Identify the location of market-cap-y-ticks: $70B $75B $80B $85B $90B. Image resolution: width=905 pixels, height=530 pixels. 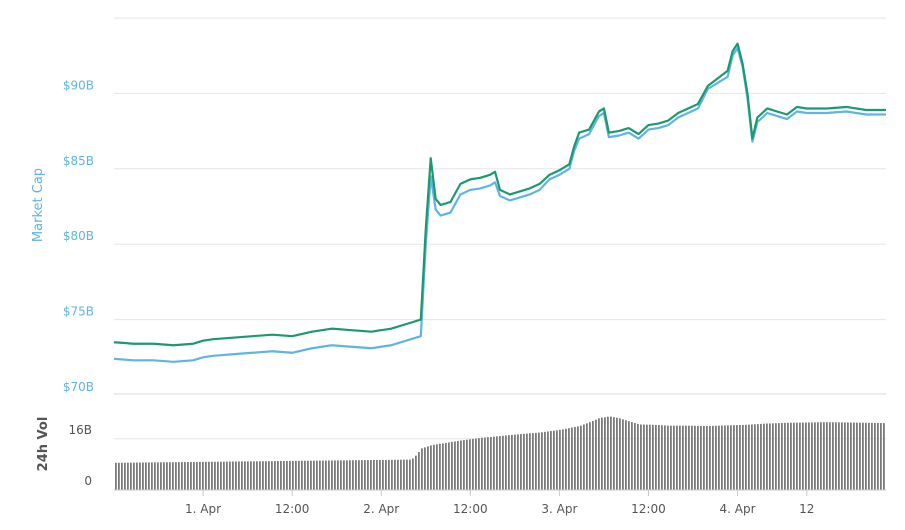
(78, 236).